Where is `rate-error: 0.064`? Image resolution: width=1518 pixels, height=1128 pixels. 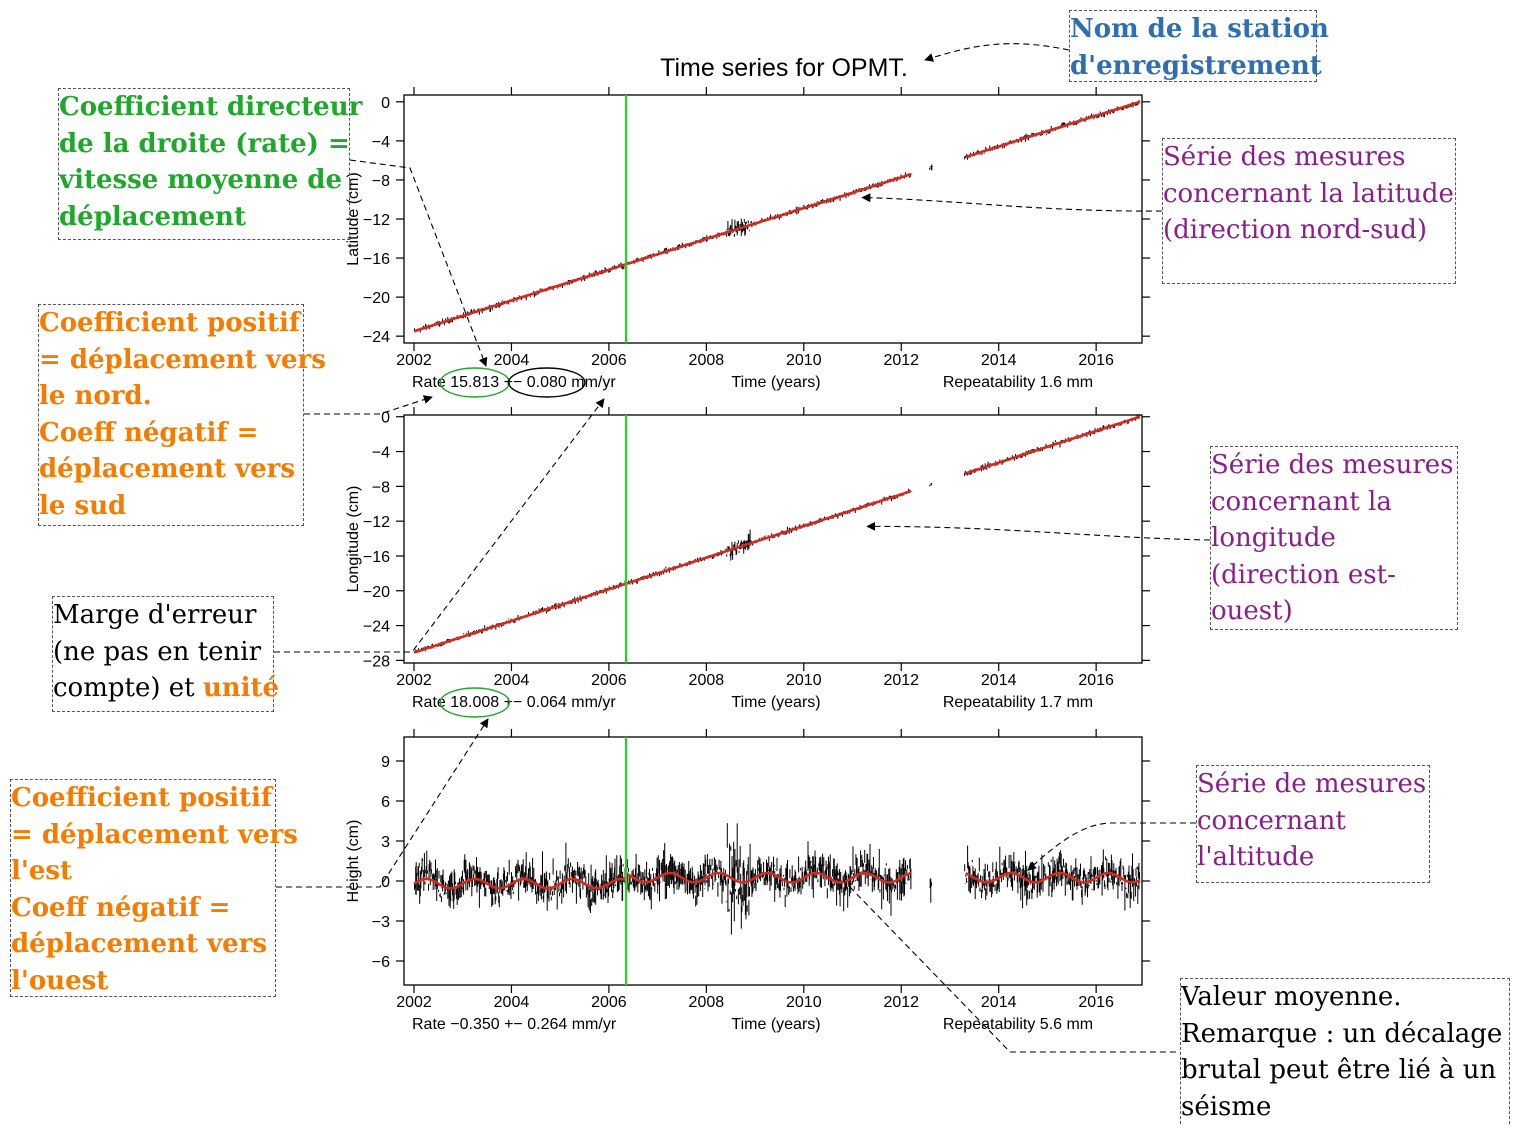
rate-error: 0.064 is located at coordinates (547, 702).